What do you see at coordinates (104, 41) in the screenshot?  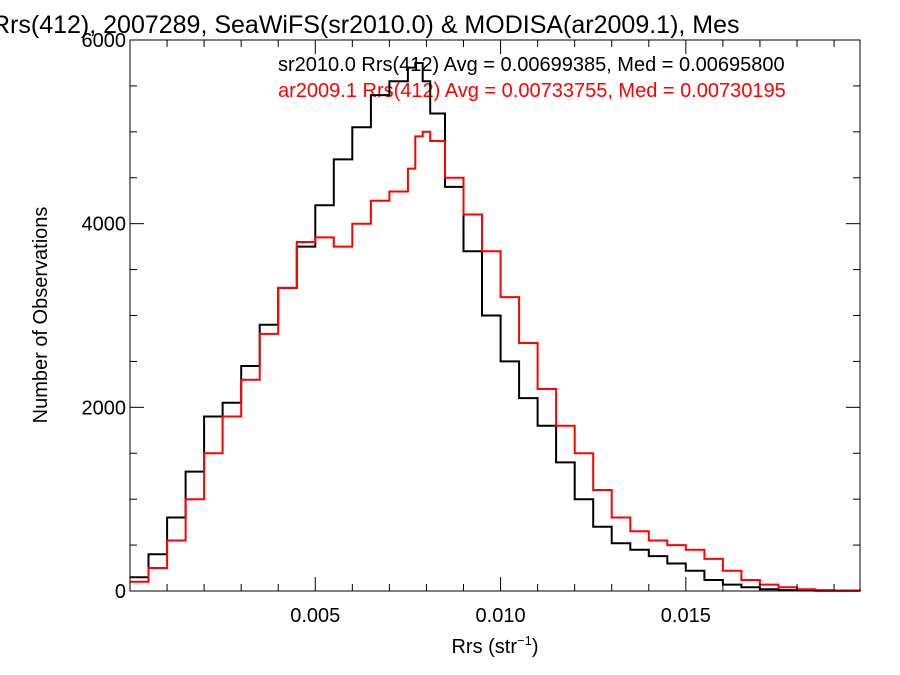 I see `y-tick-label: 6000` at bounding box center [104, 41].